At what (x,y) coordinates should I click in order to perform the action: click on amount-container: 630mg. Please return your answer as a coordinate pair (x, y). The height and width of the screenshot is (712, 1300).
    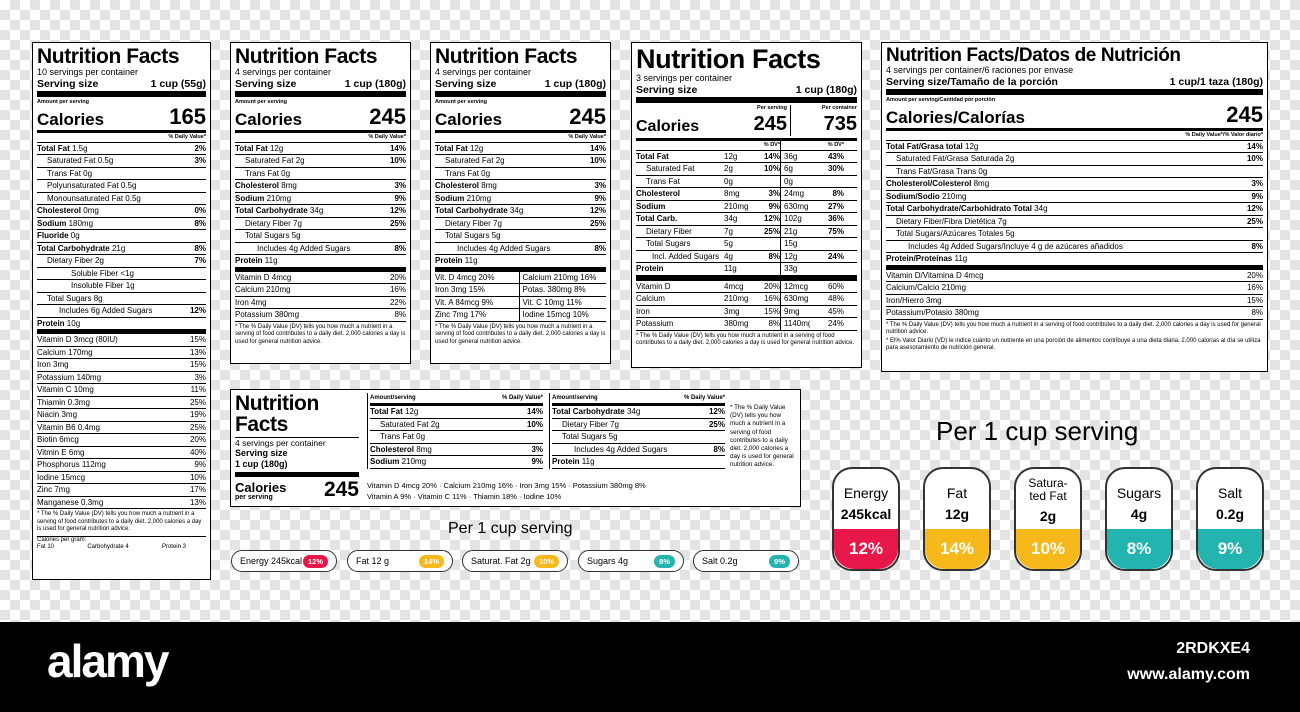
    Looking at the image, I should click on (795, 206).